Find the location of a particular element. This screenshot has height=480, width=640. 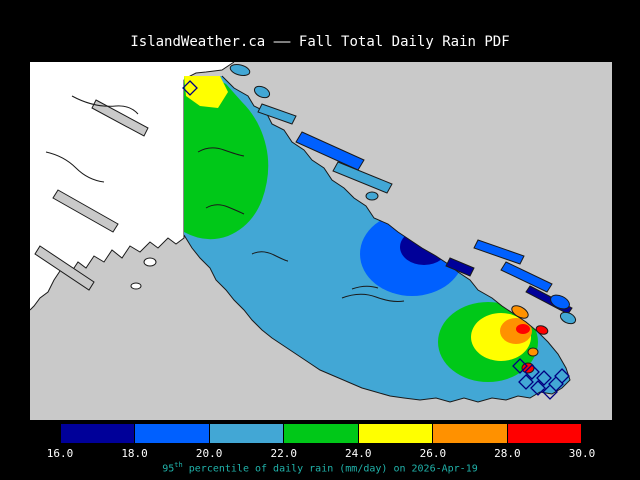

colorbar-tick: 22.0 is located at coordinates (283, 453).